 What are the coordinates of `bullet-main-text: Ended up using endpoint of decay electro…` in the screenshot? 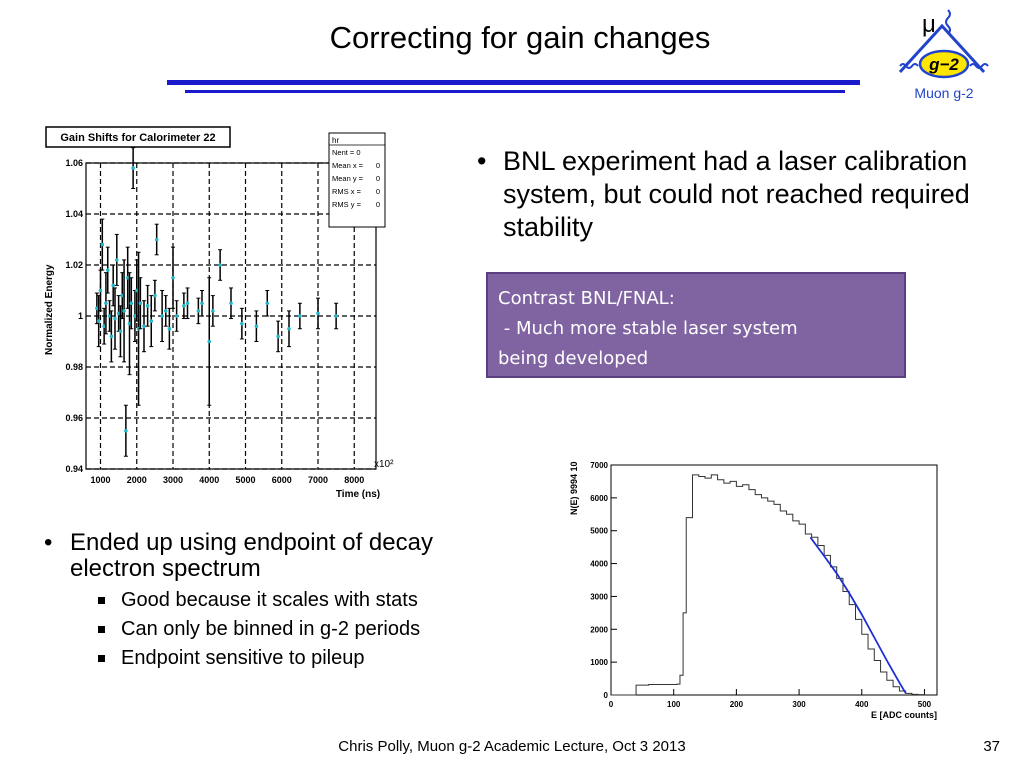 It's located at (251, 555).